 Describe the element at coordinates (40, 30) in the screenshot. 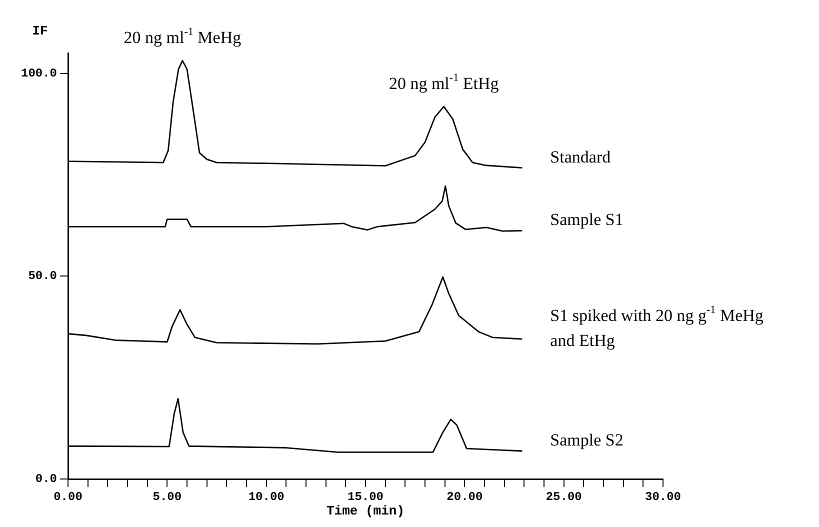

I see `y-axis-title: IF` at that location.